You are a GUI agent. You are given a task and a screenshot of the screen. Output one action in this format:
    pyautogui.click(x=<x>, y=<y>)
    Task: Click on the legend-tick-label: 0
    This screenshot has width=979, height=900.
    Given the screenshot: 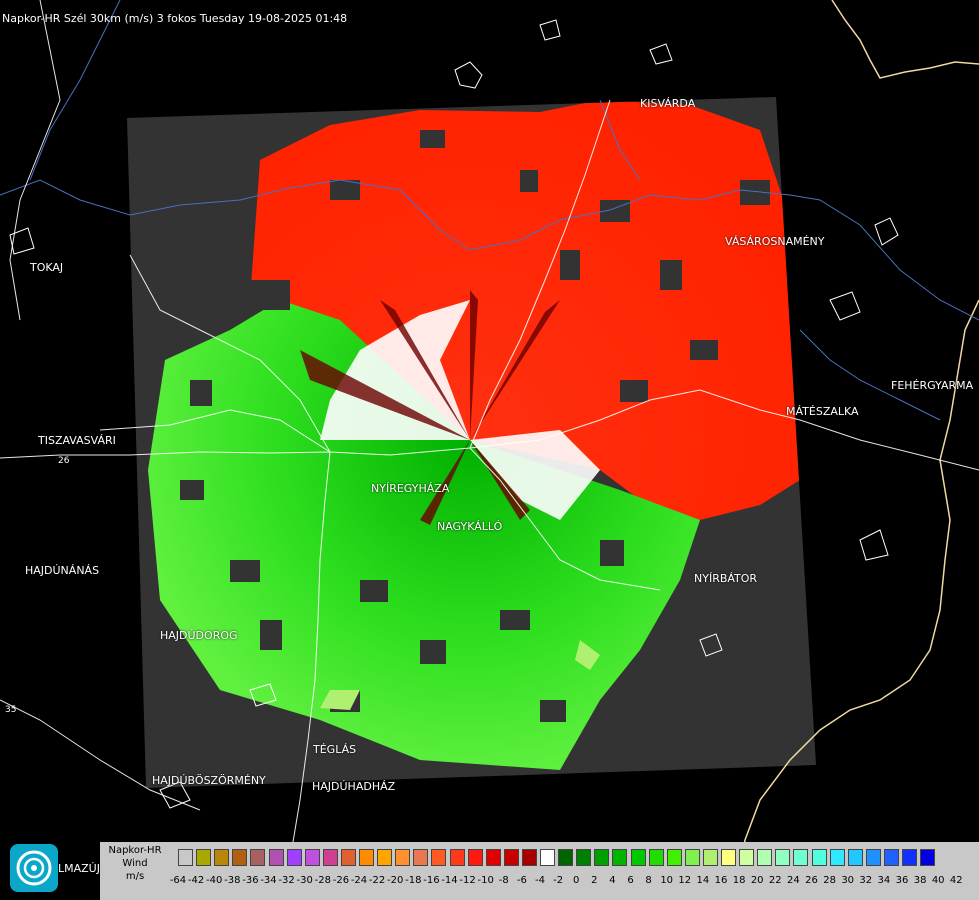 What is the action you would take?
    pyautogui.click(x=576, y=880)
    